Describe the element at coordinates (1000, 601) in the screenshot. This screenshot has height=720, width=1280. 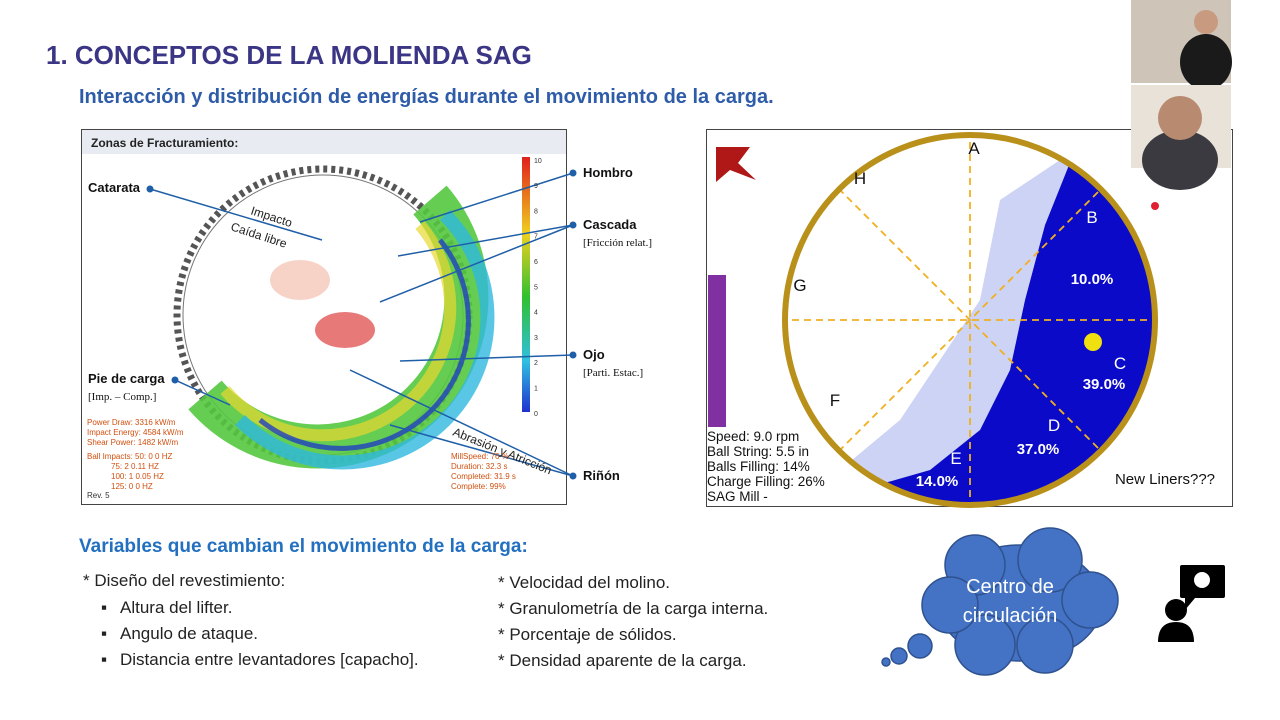
I see `cloud` at that location.